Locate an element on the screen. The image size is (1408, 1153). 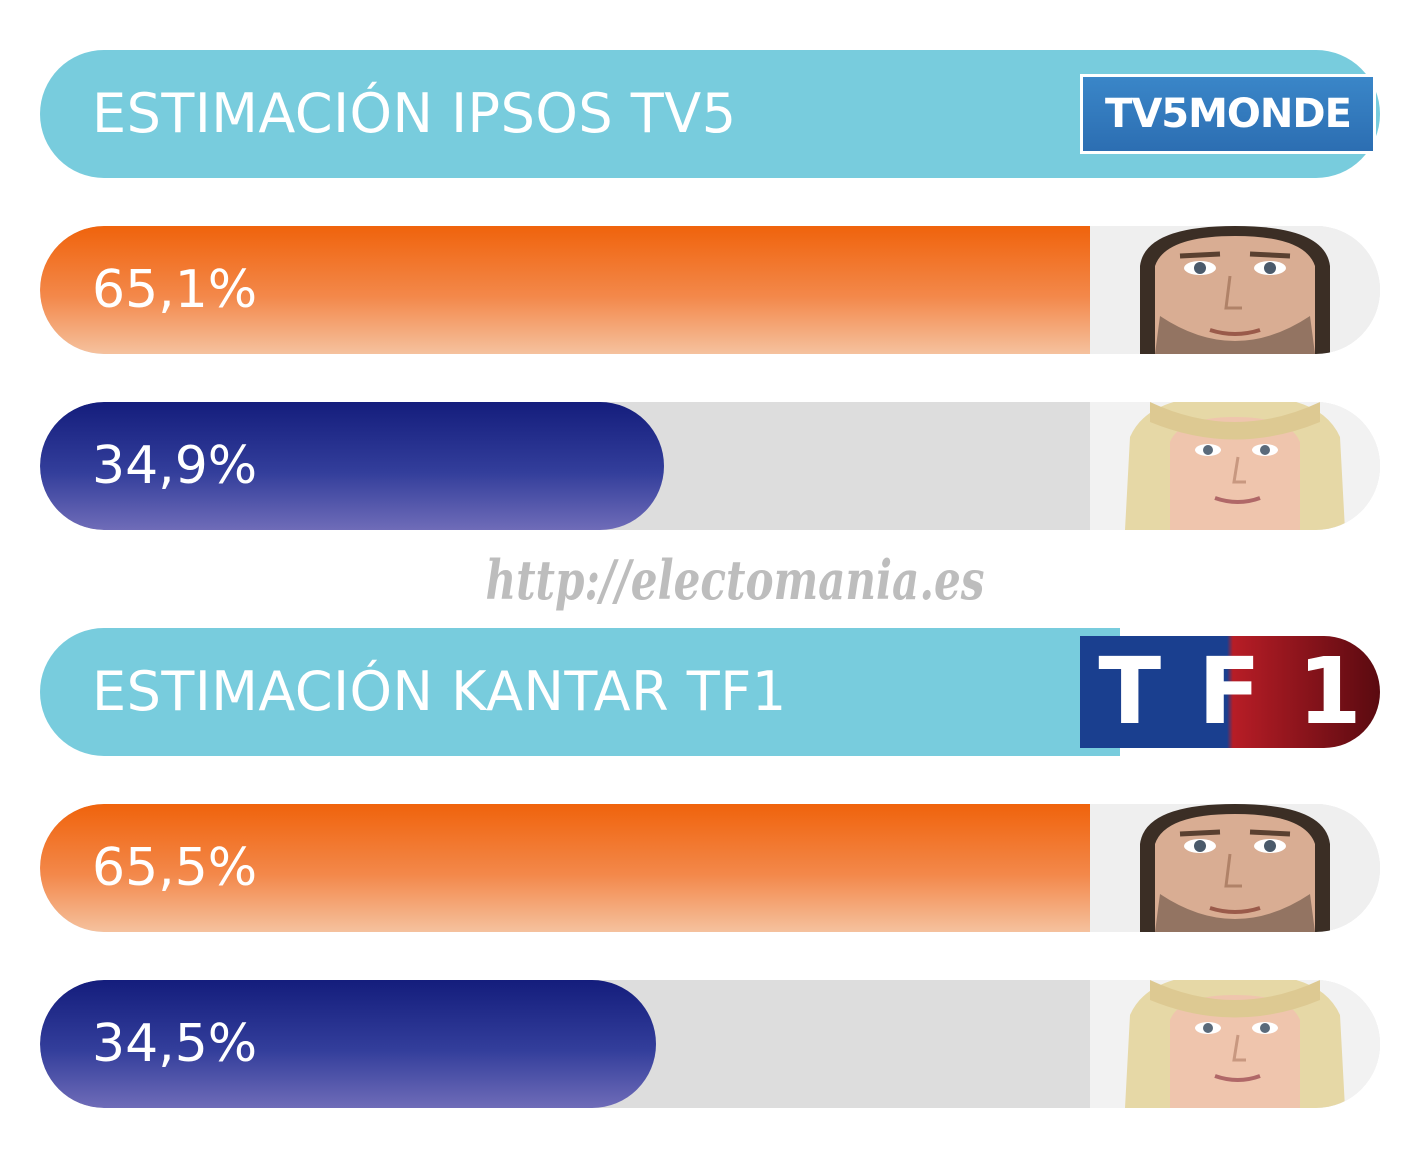
bar-label-lepen-kantar: 34,5% is located at coordinates (175, 1044).